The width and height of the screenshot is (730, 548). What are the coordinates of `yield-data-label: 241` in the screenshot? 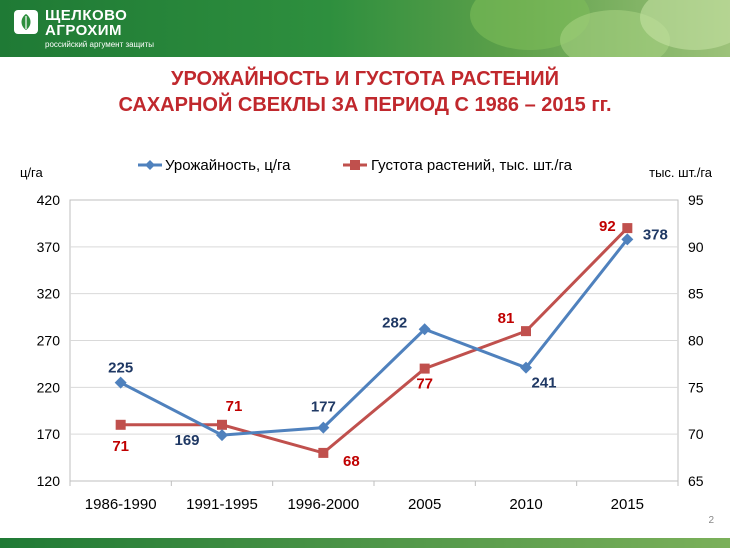 It's located at (543, 383).